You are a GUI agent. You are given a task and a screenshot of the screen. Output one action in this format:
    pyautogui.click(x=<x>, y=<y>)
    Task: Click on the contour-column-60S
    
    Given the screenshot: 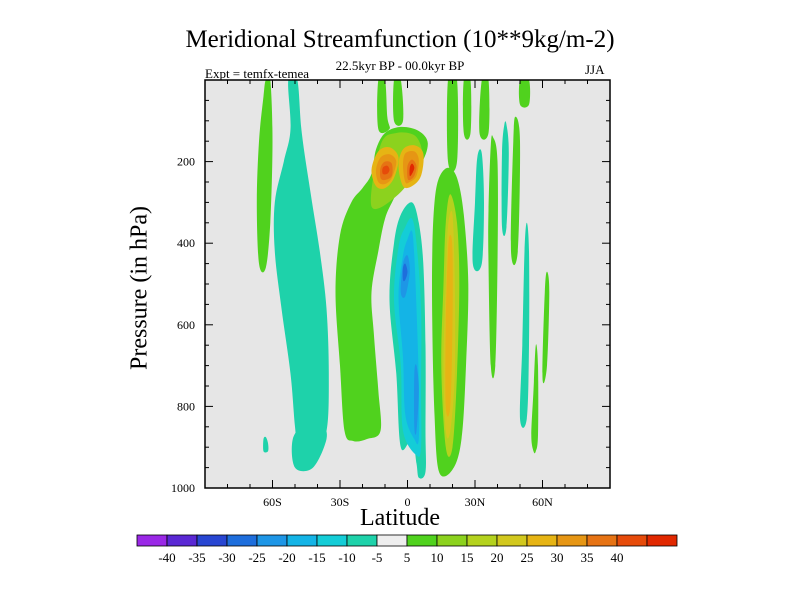 What is the action you would take?
    pyautogui.click(x=264, y=176)
    